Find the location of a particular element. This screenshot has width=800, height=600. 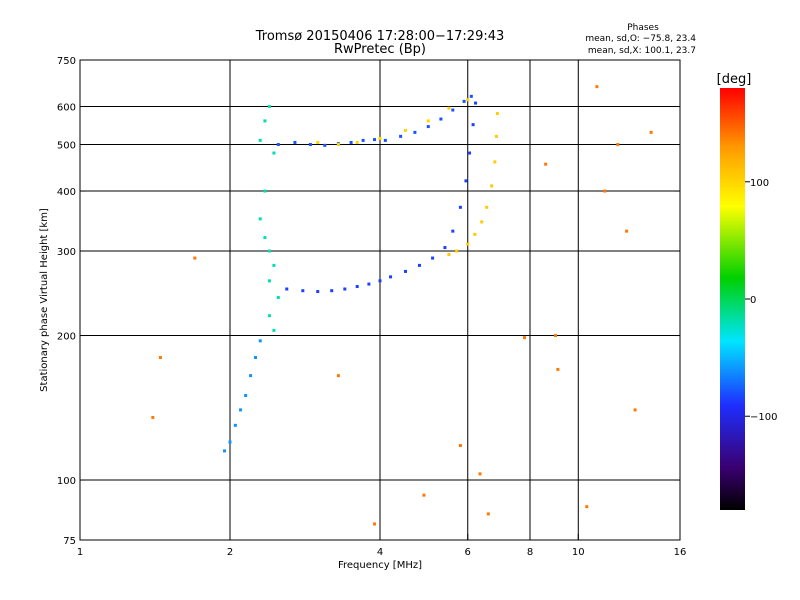

series-low-f-cluster is located at coordinates (269, 218).